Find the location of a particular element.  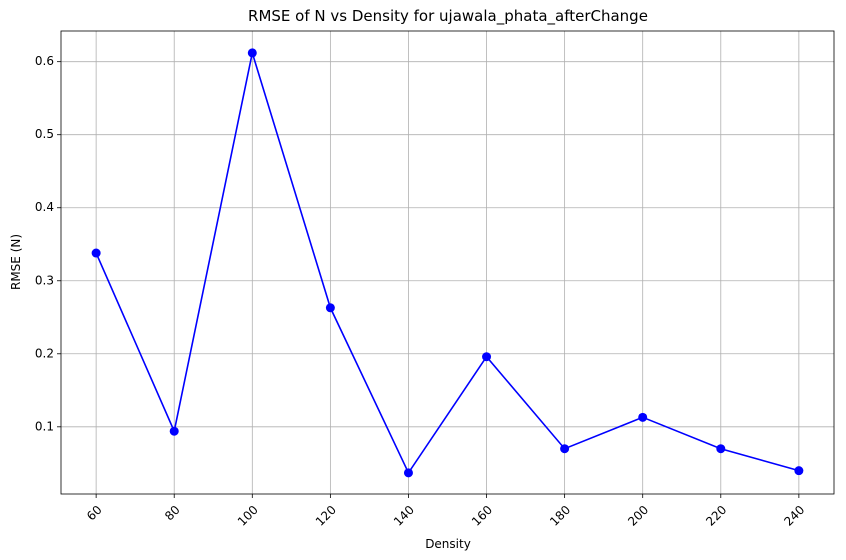

x-tick-label: 160 is located at coordinates (482, 516).